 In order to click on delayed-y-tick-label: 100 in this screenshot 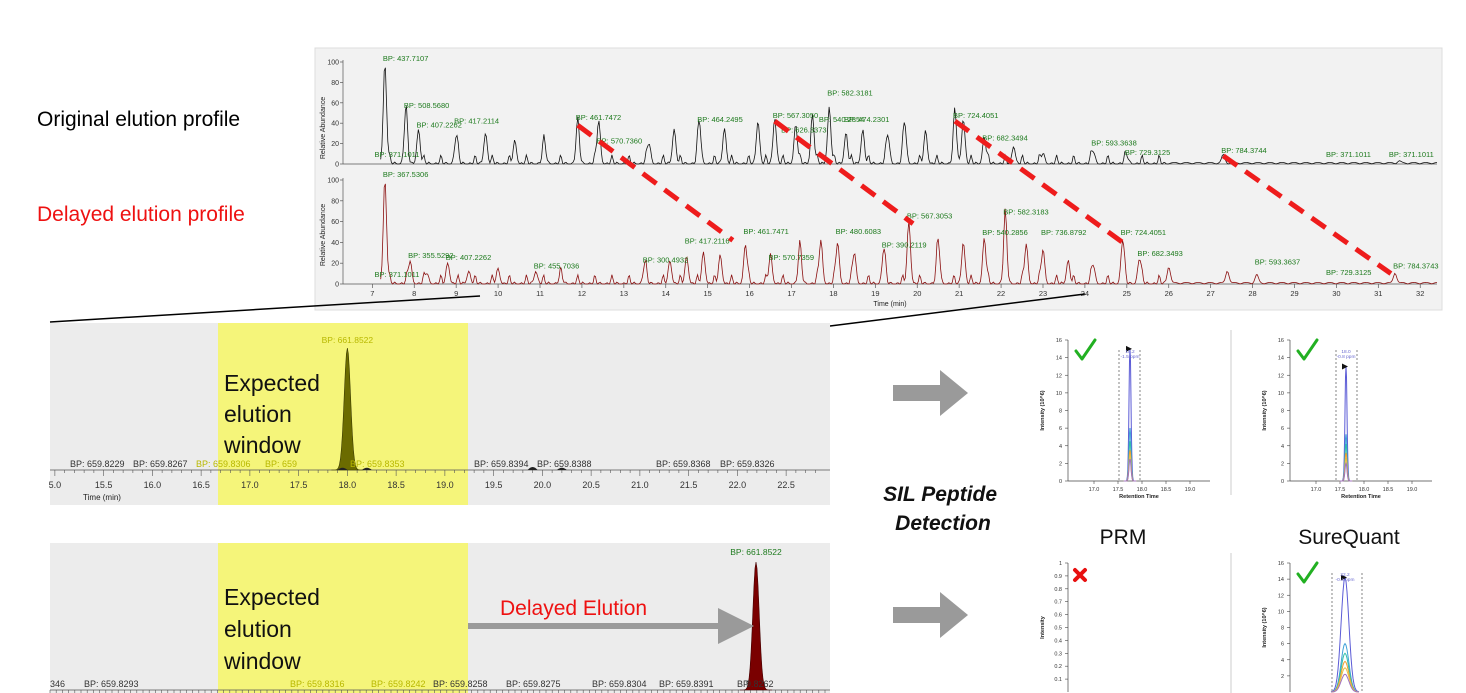, I will do `click(333, 181)`.